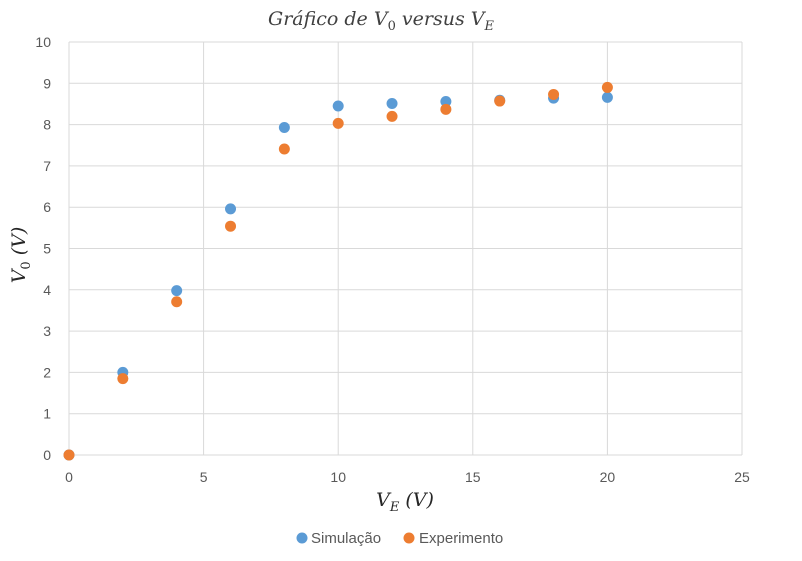 The image size is (802, 561). What do you see at coordinates (204, 477) in the screenshot?
I see `x-tick-label-1: 5` at bounding box center [204, 477].